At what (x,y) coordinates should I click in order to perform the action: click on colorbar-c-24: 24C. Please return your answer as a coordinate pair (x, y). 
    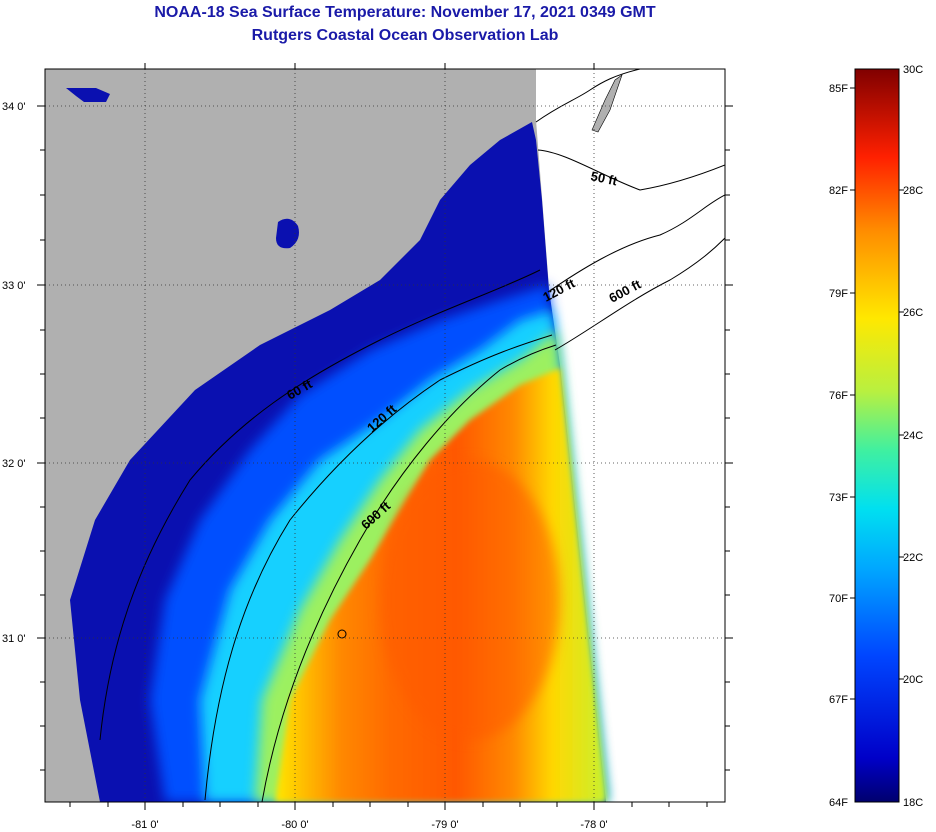
    Looking at the image, I should click on (913, 436).